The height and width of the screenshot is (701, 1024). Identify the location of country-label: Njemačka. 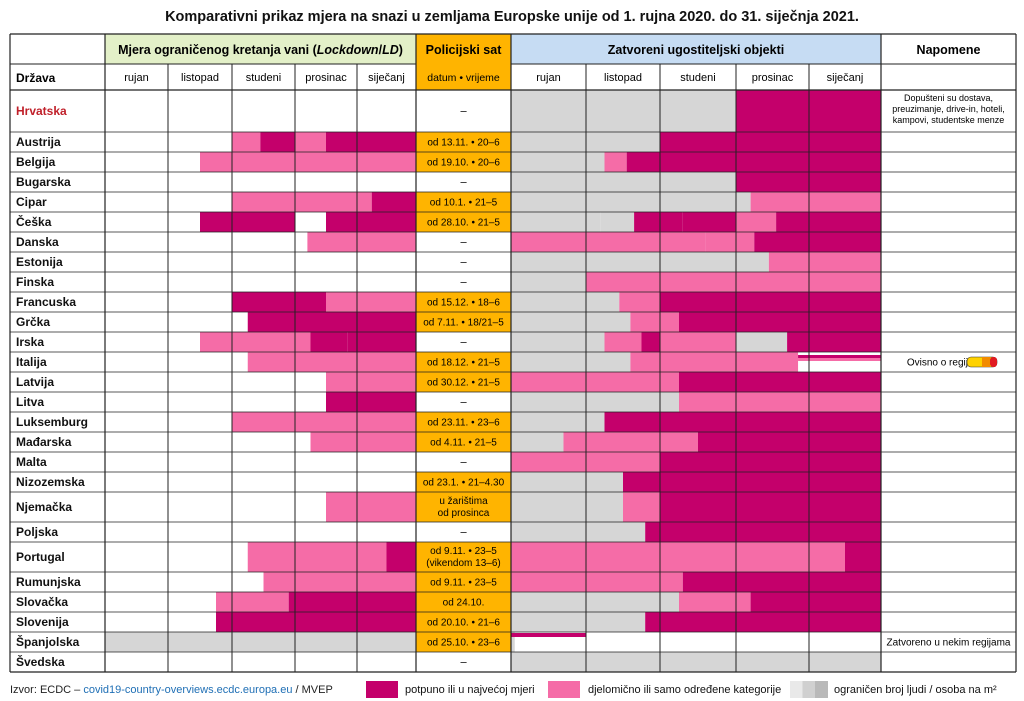
(44, 507).